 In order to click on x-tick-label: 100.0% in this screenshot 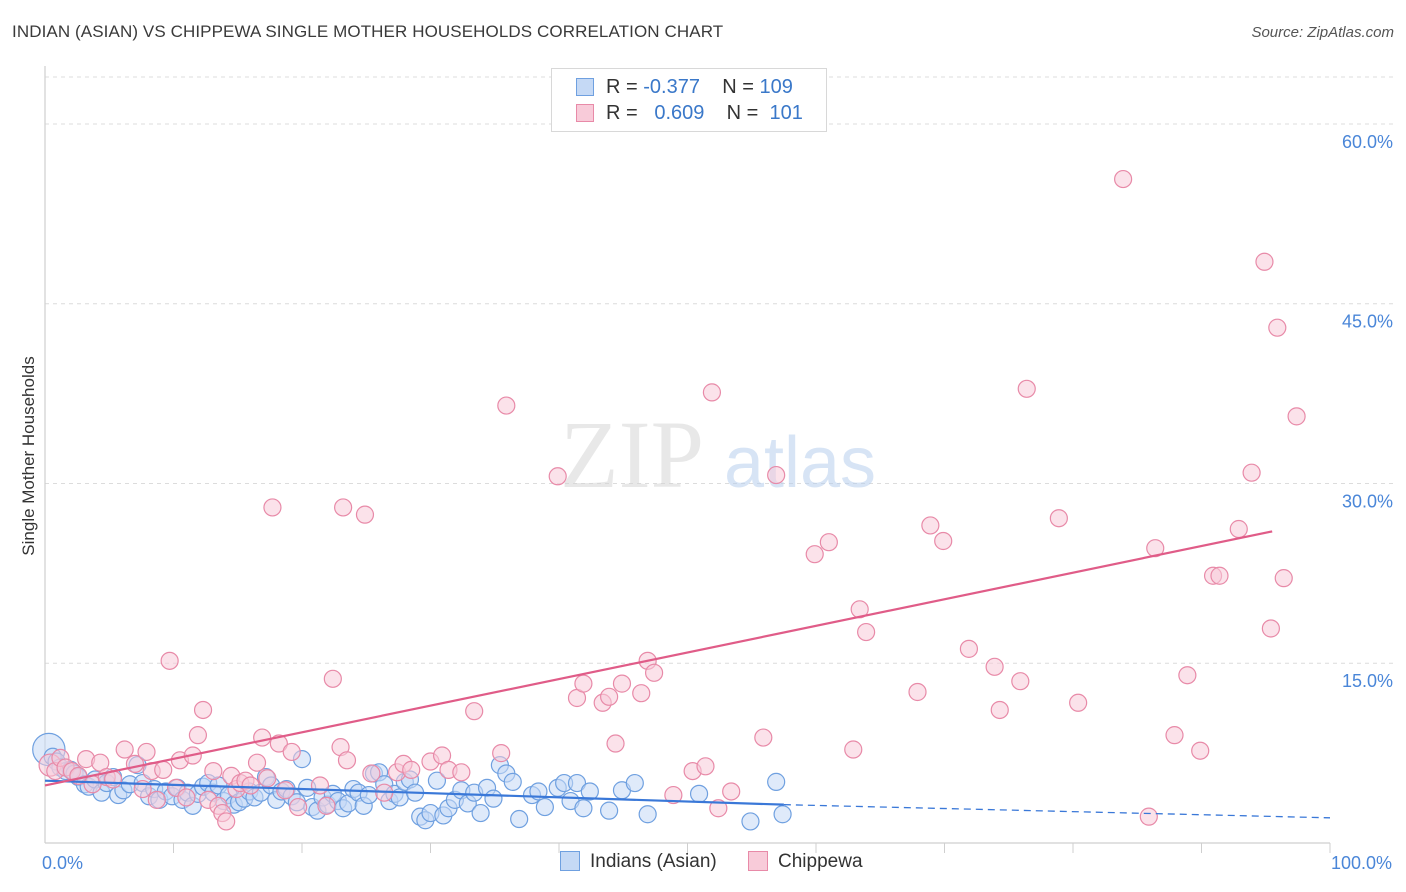, I will do `click(1361, 863)`.